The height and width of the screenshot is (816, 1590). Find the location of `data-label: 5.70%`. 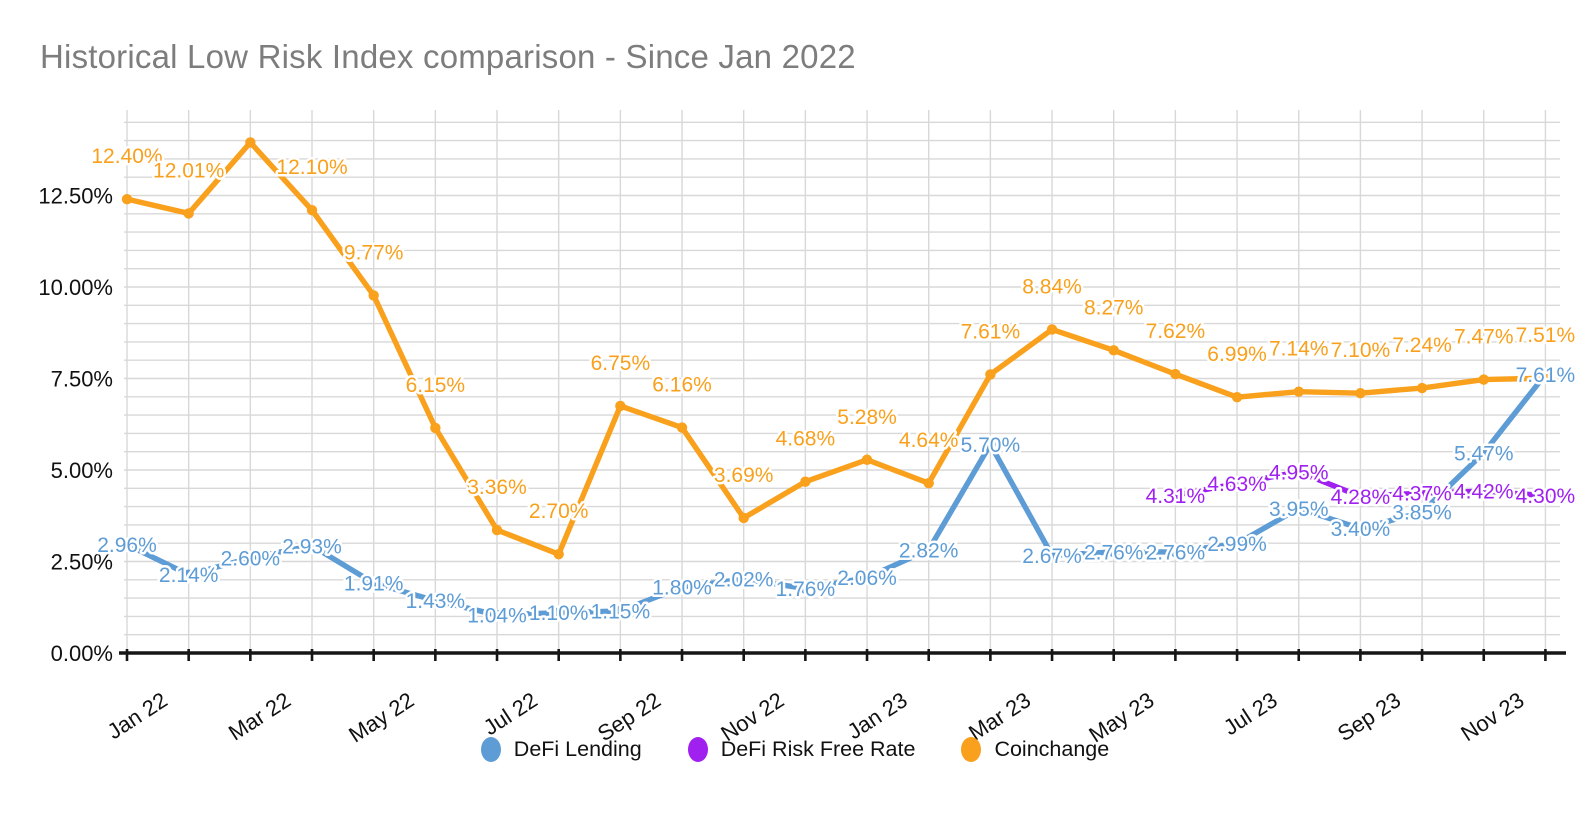

data-label: 5.70% is located at coordinates (991, 445).